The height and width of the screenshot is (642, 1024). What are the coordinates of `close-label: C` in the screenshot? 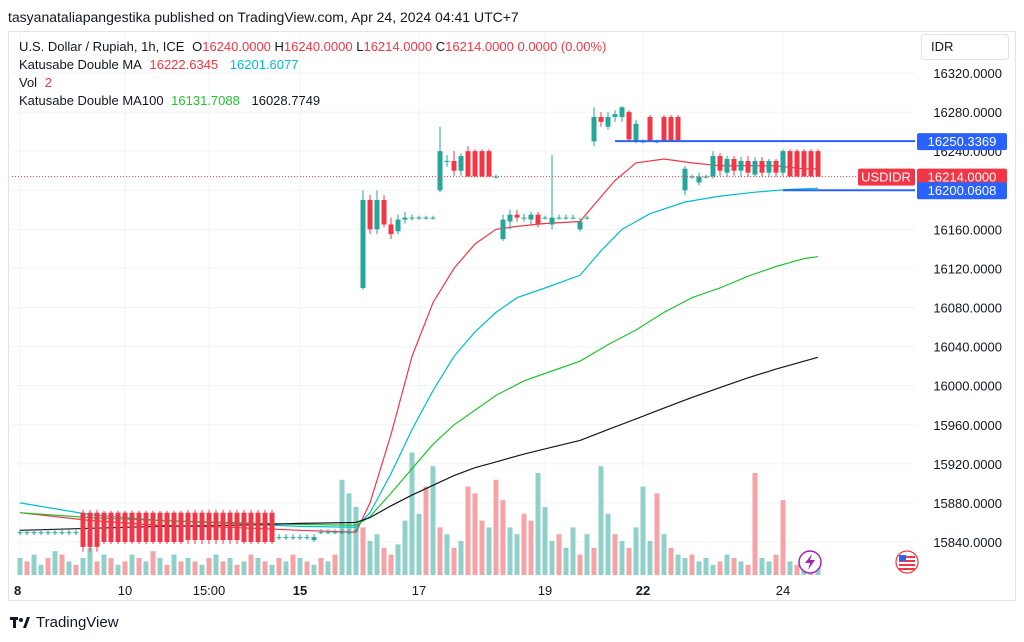 It's located at (440, 46).